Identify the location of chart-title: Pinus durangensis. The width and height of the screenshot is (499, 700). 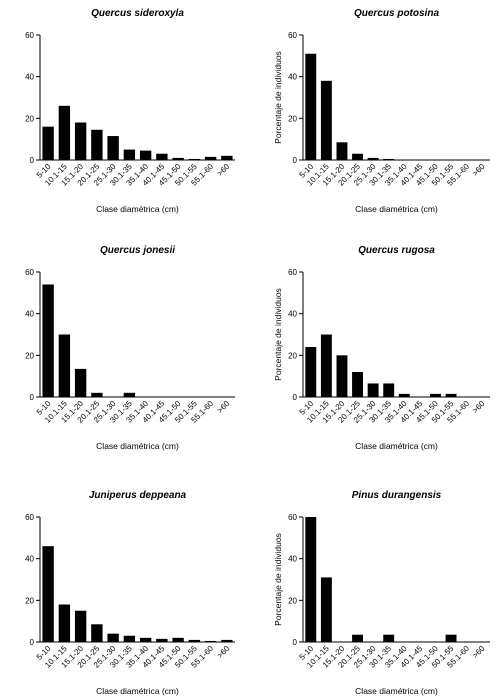
(397, 495).